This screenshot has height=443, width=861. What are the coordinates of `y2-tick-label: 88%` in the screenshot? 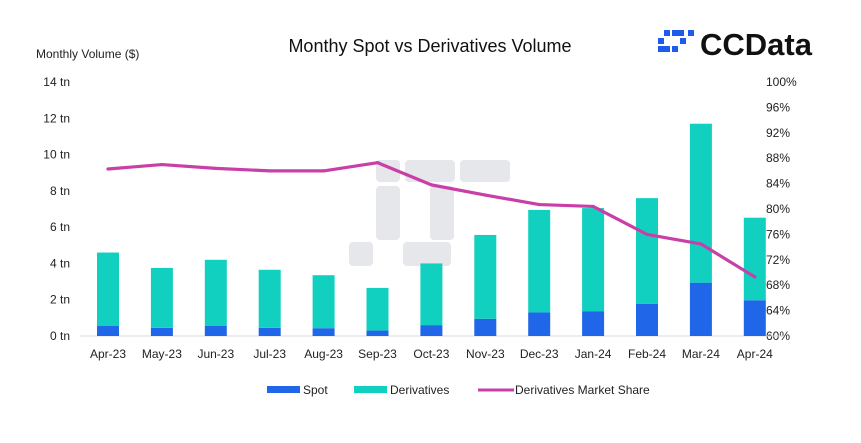 It's located at (778, 158).